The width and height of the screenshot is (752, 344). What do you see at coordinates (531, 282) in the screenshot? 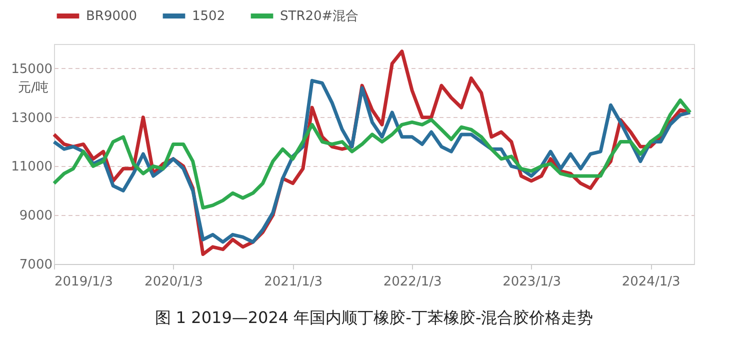
I see `x-tick-label: 2023/1/3` at bounding box center [531, 282].